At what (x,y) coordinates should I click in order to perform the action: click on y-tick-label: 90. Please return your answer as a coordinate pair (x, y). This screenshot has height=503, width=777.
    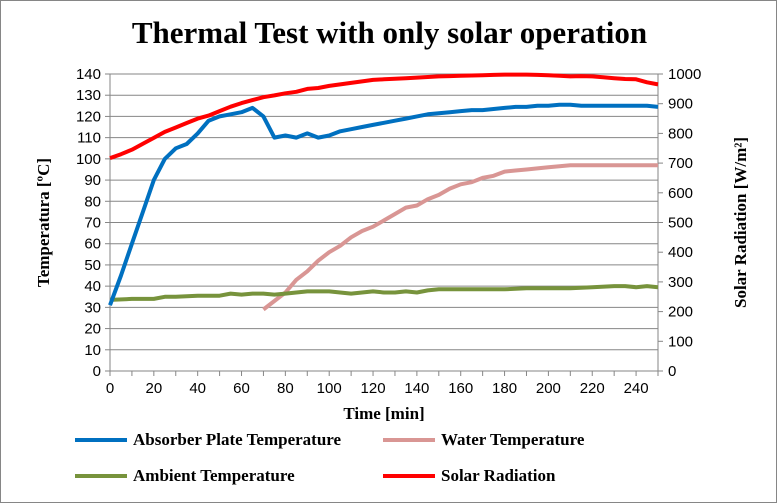
    Looking at the image, I should click on (92, 180).